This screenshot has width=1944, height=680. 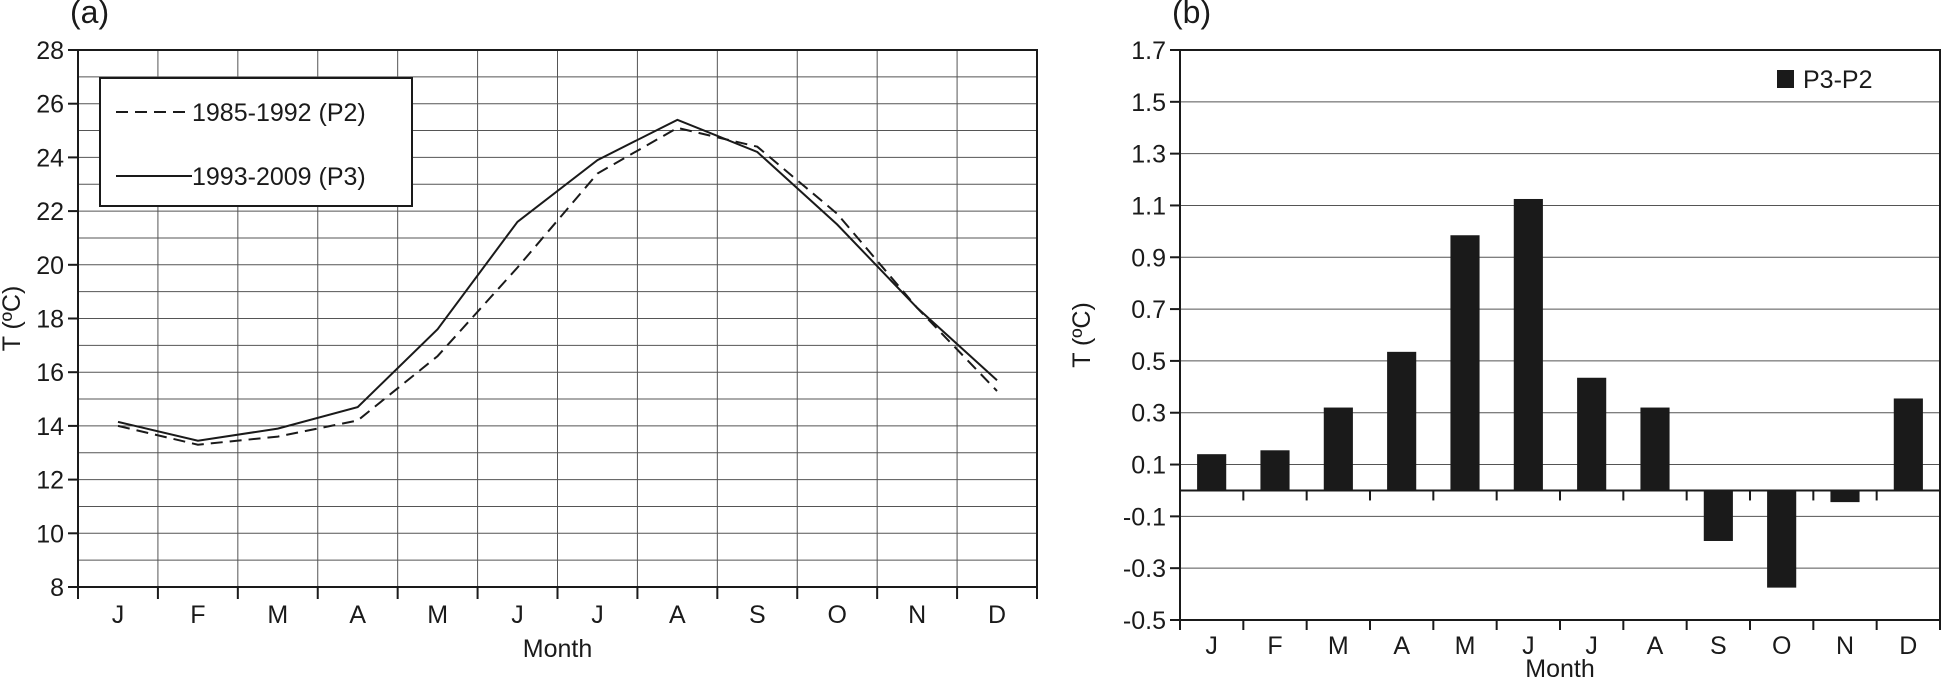 I want to click on y-tick-label: -0.1, so click(x=1144, y=517).